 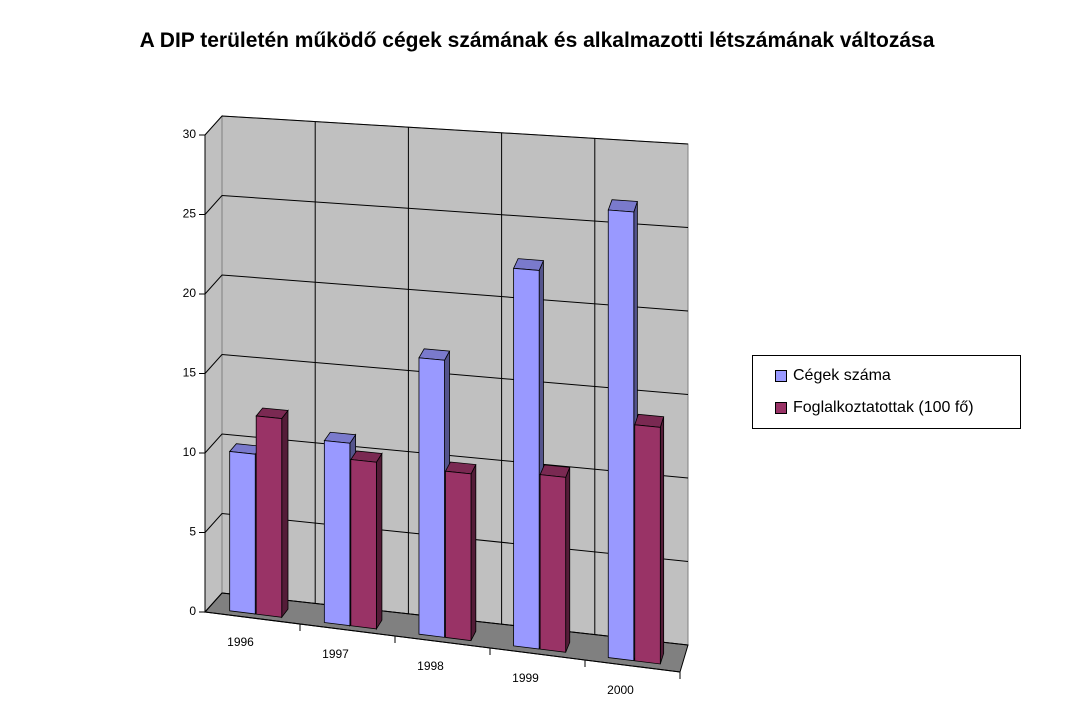 I want to click on legend-label: Foglalkoztatottak (100 fő), so click(x=883, y=407).